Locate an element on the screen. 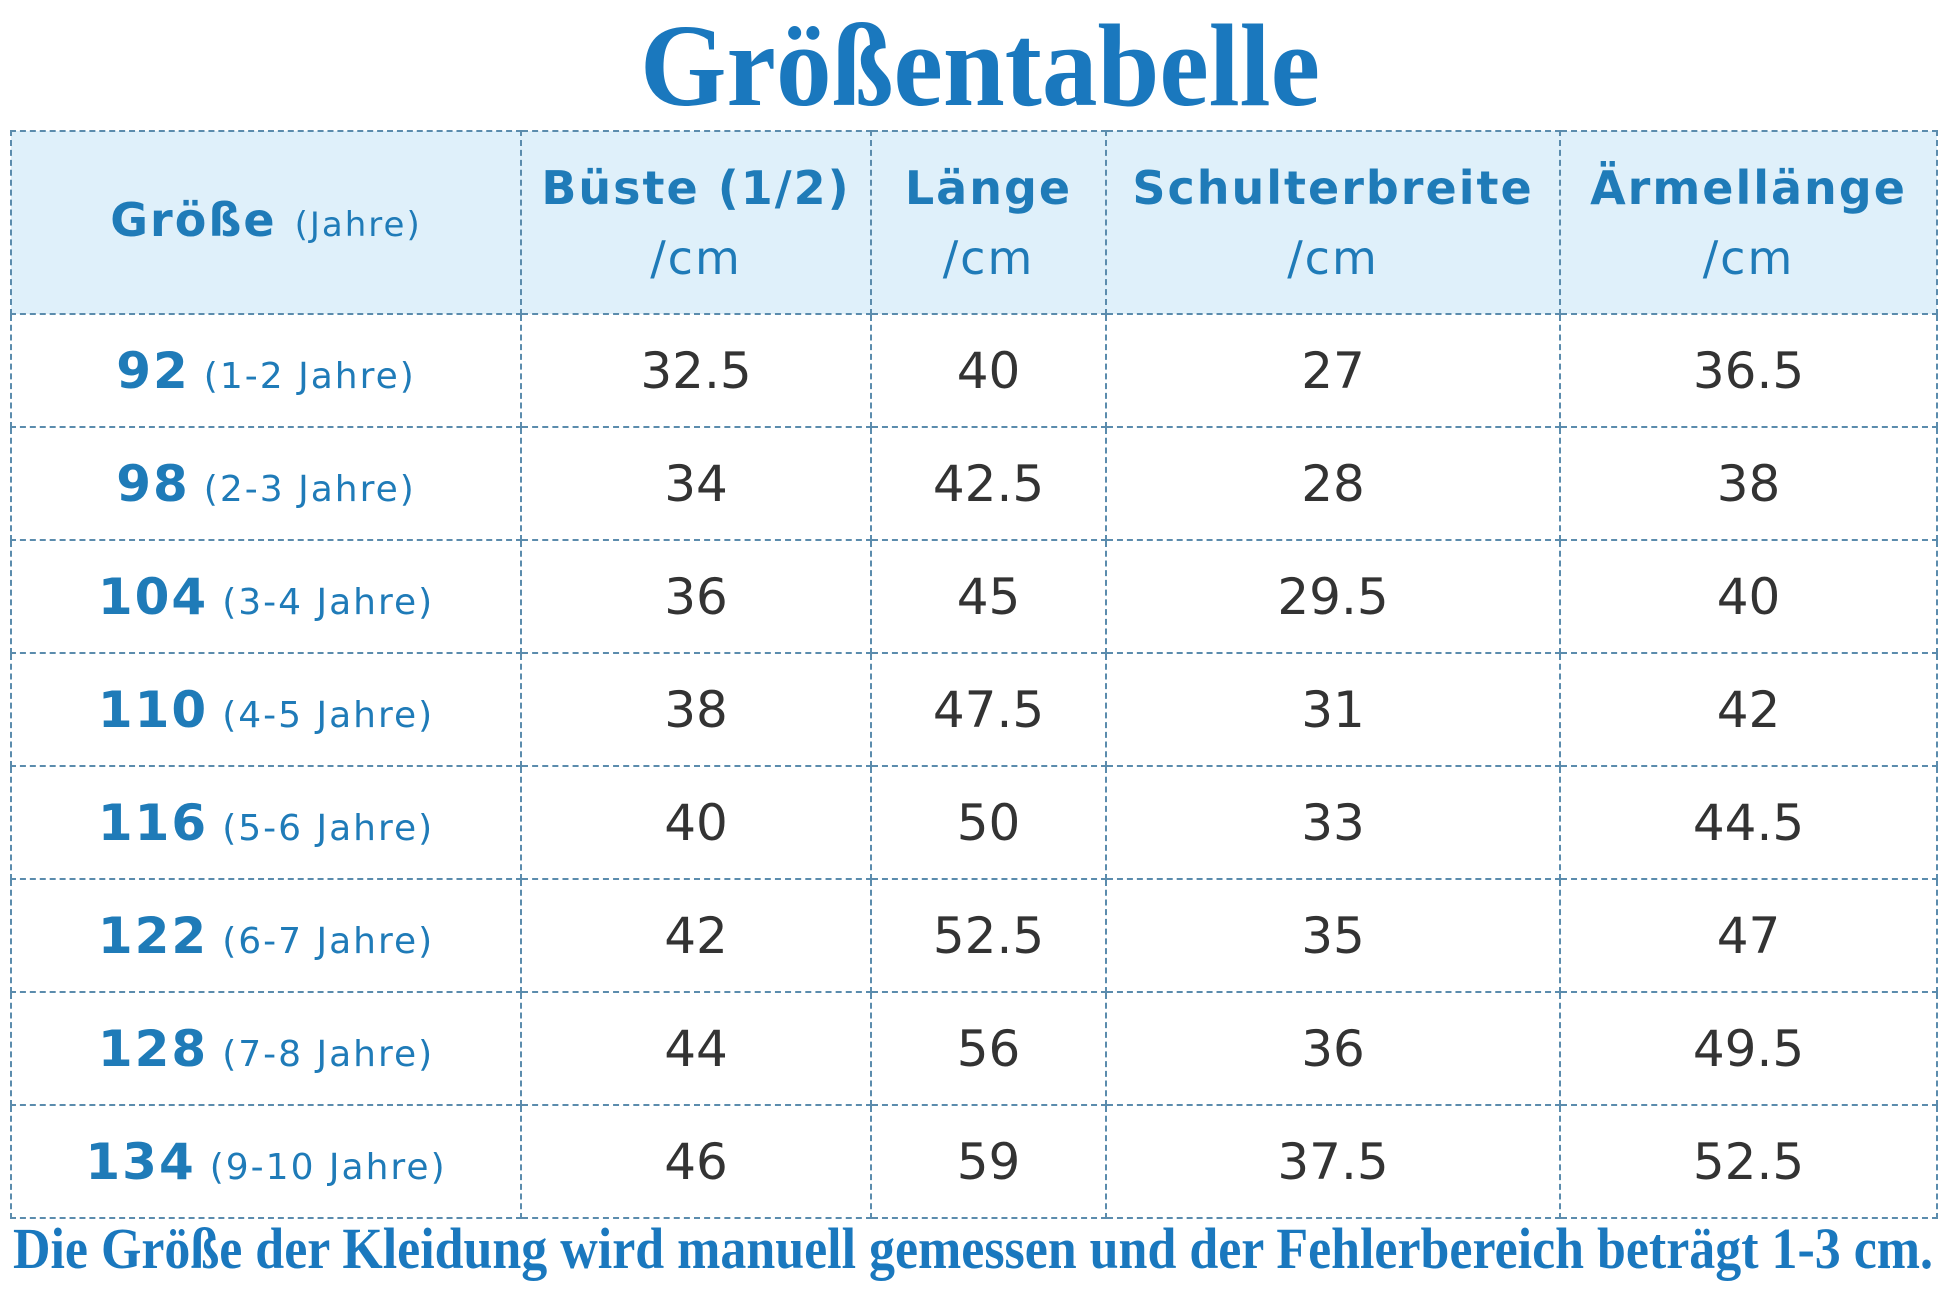  table-row: 116 (5-6 Jahre) 40 50 33 44.5 is located at coordinates (974, 822).